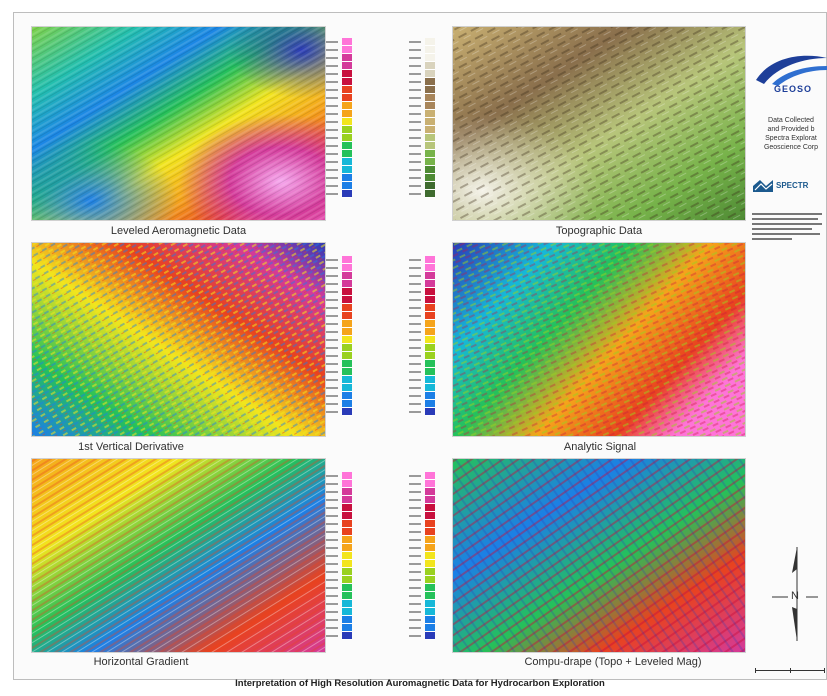  I want to click on north-arrow: N, so click(795, 595).